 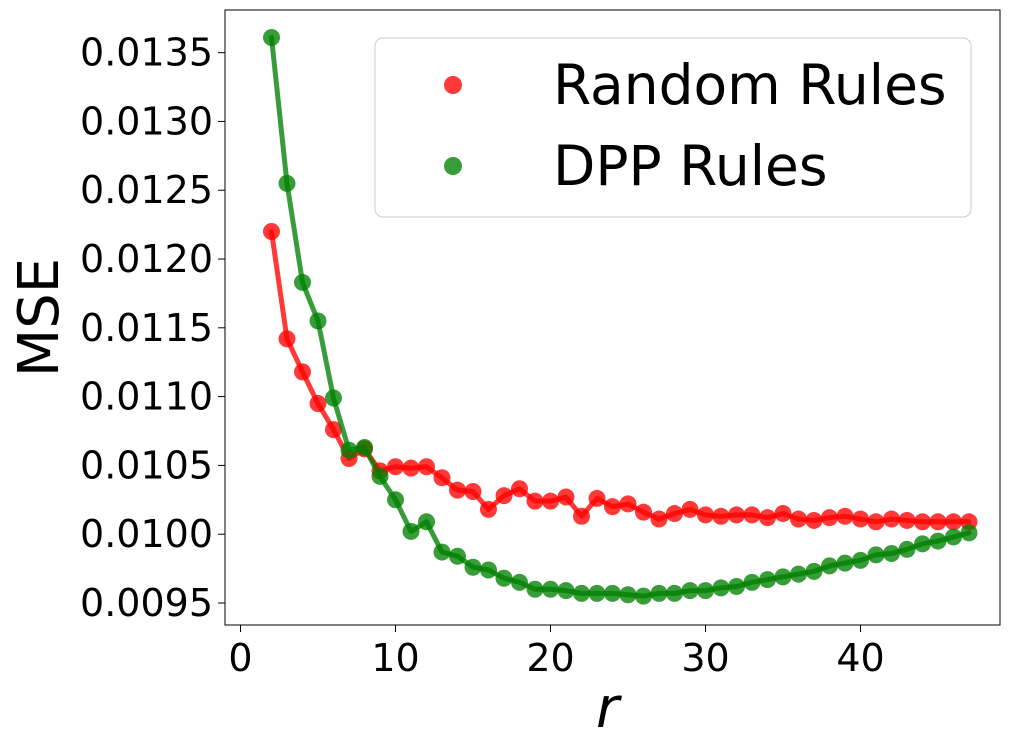 I want to click on y-tick-label: 0.0135, so click(x=146, y=53).